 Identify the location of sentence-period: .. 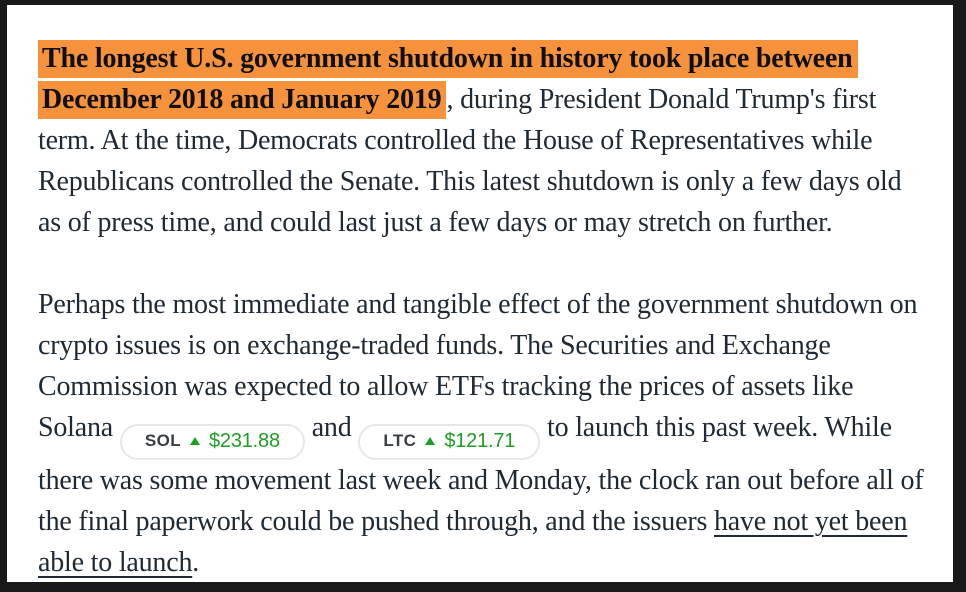
(196, 562).